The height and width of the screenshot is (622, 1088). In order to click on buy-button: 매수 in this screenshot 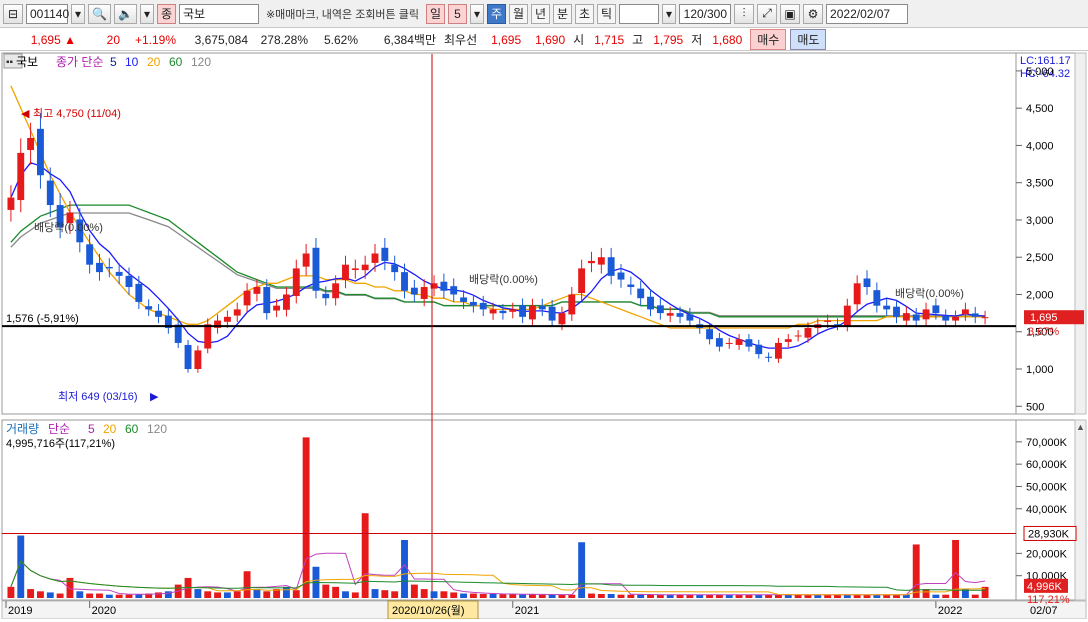, I will do `click(768, 39)`.